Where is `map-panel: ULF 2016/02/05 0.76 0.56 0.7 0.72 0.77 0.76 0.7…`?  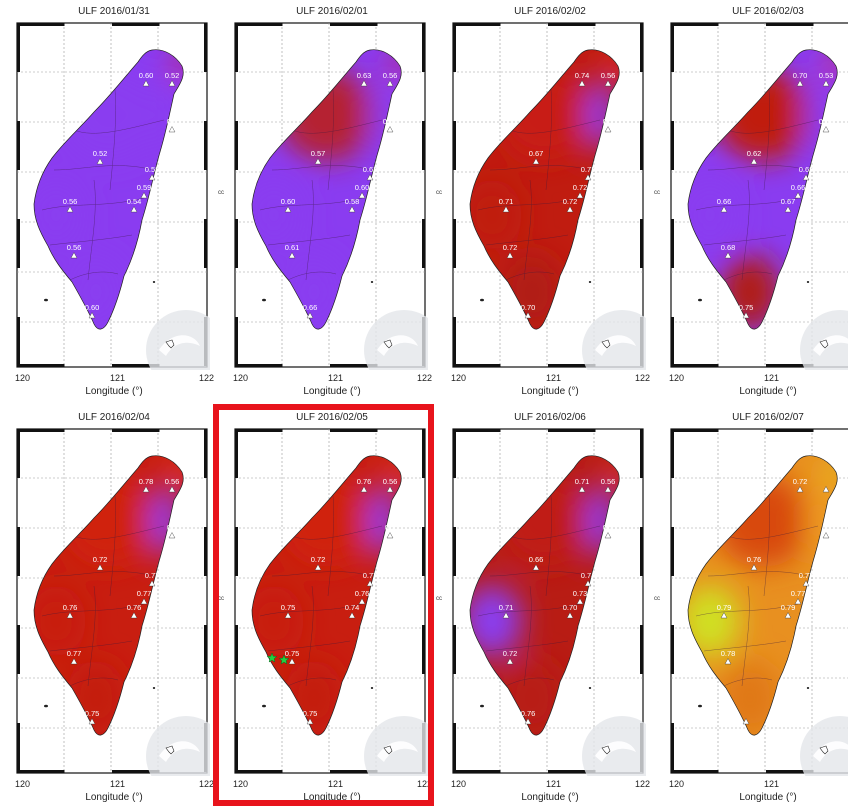
map-panel: ULF 2016/02/05 0.76 0.56 0.7 0.72 0.77 0.76 0.7… is located at coordinates (337, 606).